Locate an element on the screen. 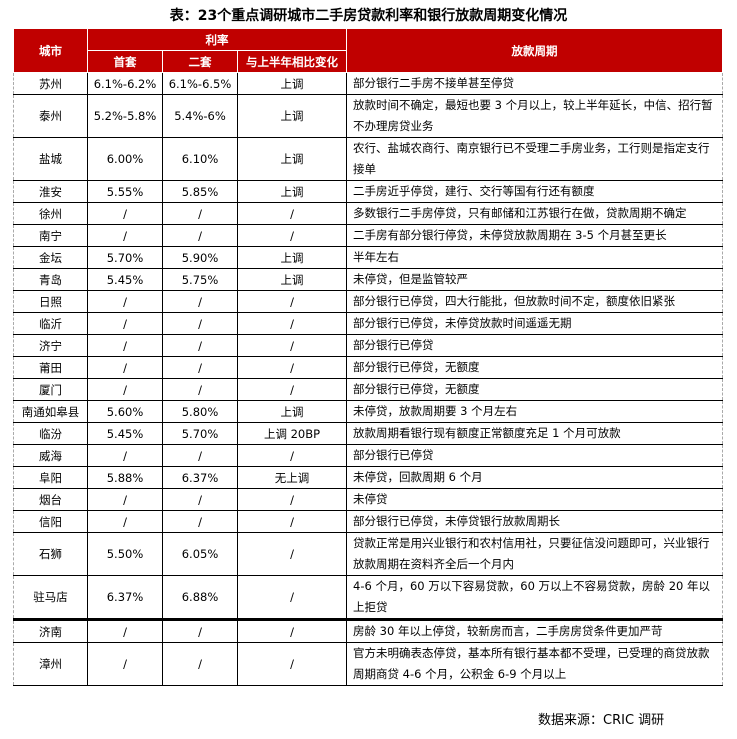 This screenshot has width=737, height=739. table-row: 济宁 / / / 部分银行已停贷 is located at coordinates (368, 345).